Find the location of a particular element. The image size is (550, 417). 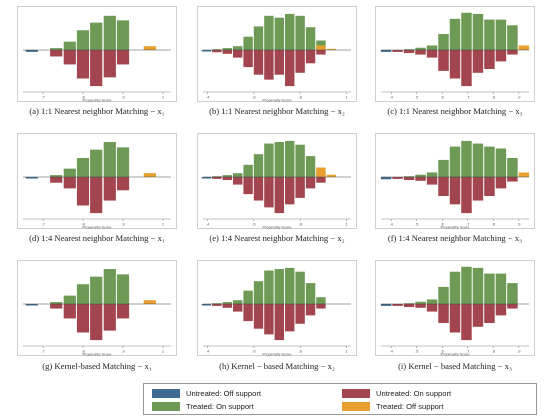

legend-label-treated-off: Treated: Off support is located at coordinates (410, 406).